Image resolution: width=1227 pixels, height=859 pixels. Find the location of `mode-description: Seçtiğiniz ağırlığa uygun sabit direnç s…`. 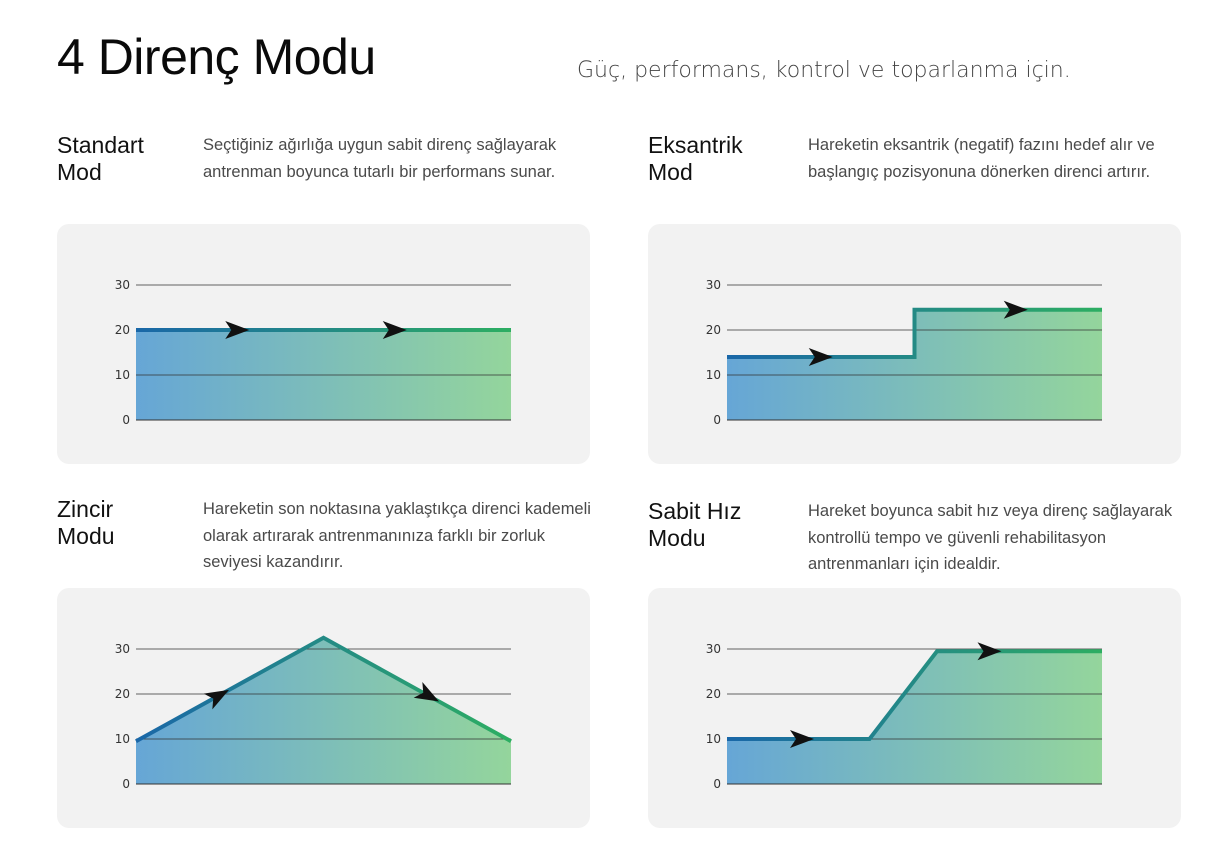

mode-description: Seçtiğiniz ağırlığa uygun sabit direnç s… is located at coordinates (380, 158).